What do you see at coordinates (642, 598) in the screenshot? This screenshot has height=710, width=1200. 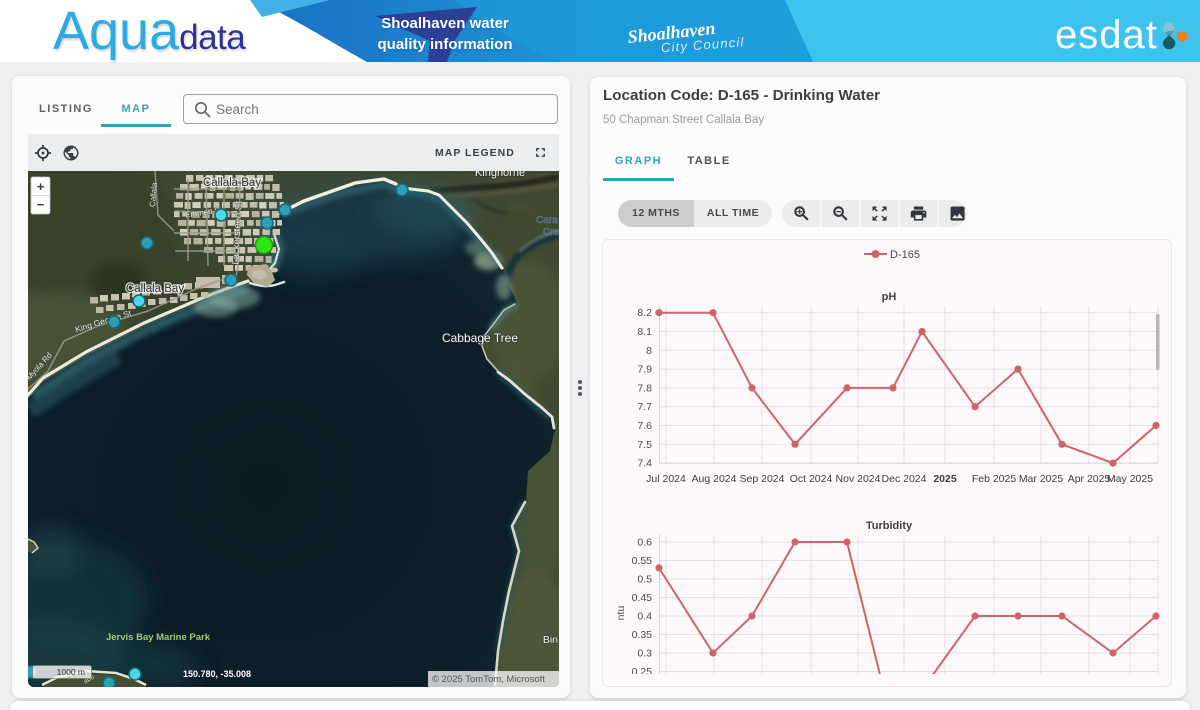 I see `svg-text: 0.45` at bounding box center [642, 598].